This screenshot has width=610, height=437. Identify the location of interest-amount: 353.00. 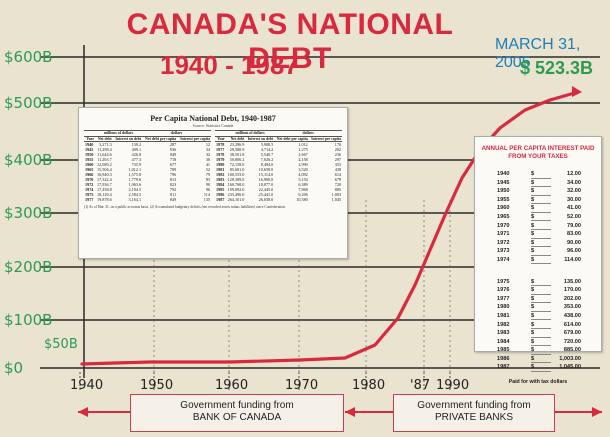
(572, 307).